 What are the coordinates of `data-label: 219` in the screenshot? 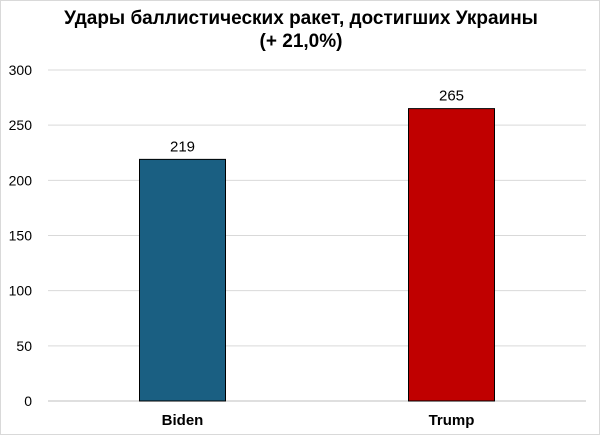 It's located at (182, 146).